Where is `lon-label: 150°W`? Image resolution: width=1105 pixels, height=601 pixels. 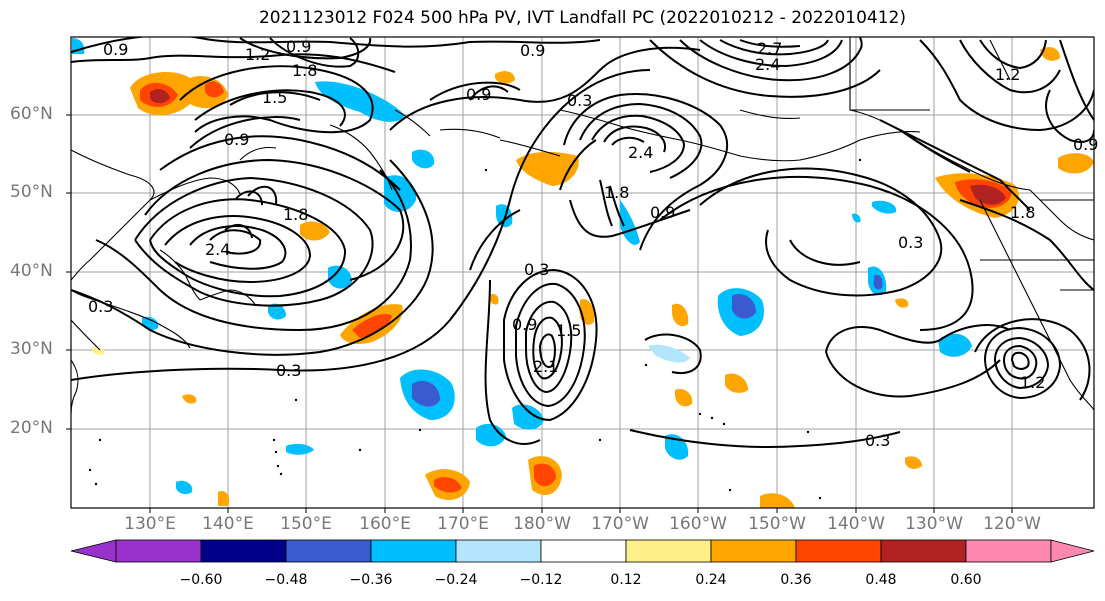 lon-label: 150°W is located at coordinates (777, 524).